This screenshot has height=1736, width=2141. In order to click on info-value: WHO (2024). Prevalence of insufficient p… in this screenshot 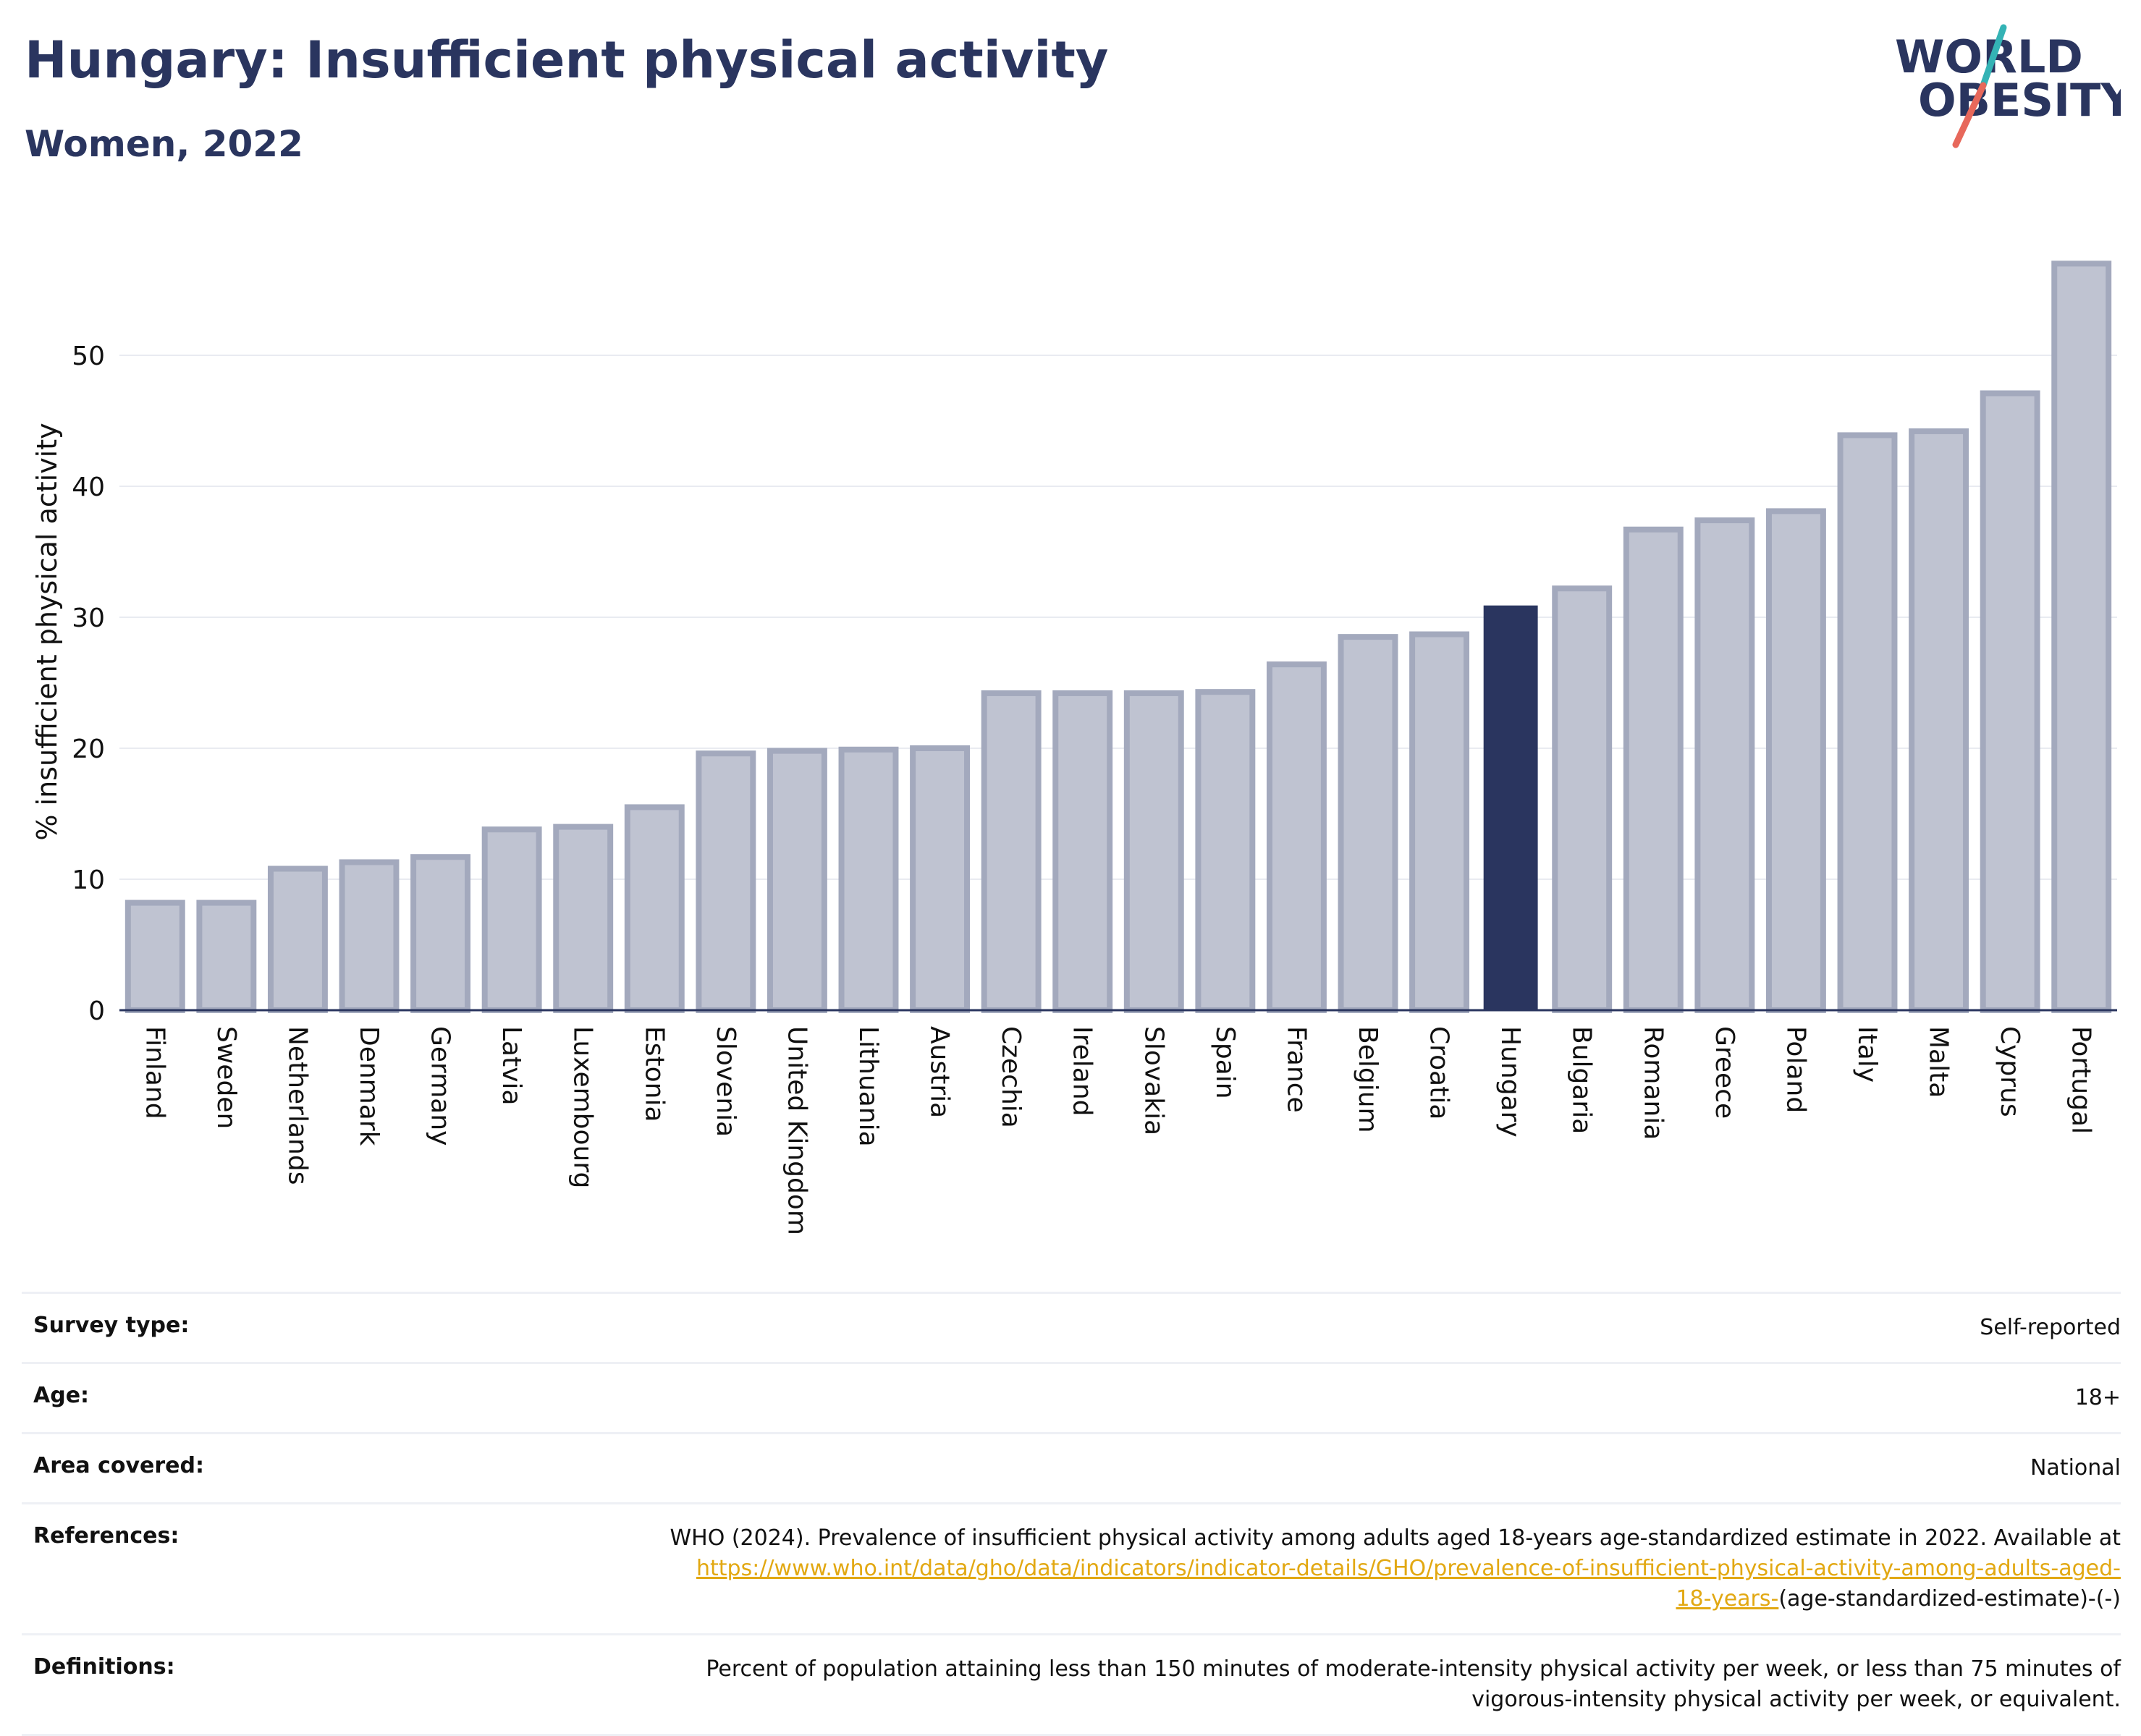, I will do `click(1395, 1568)`.